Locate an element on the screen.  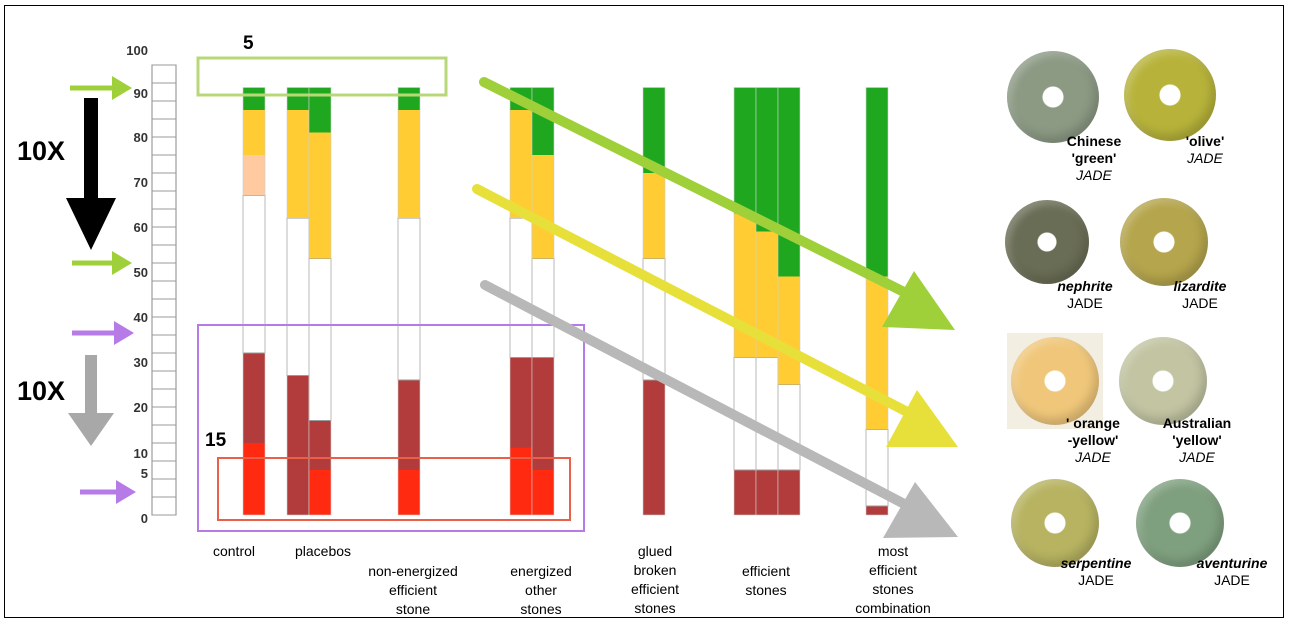
category-label: combination is located at coordinates (893, 608).